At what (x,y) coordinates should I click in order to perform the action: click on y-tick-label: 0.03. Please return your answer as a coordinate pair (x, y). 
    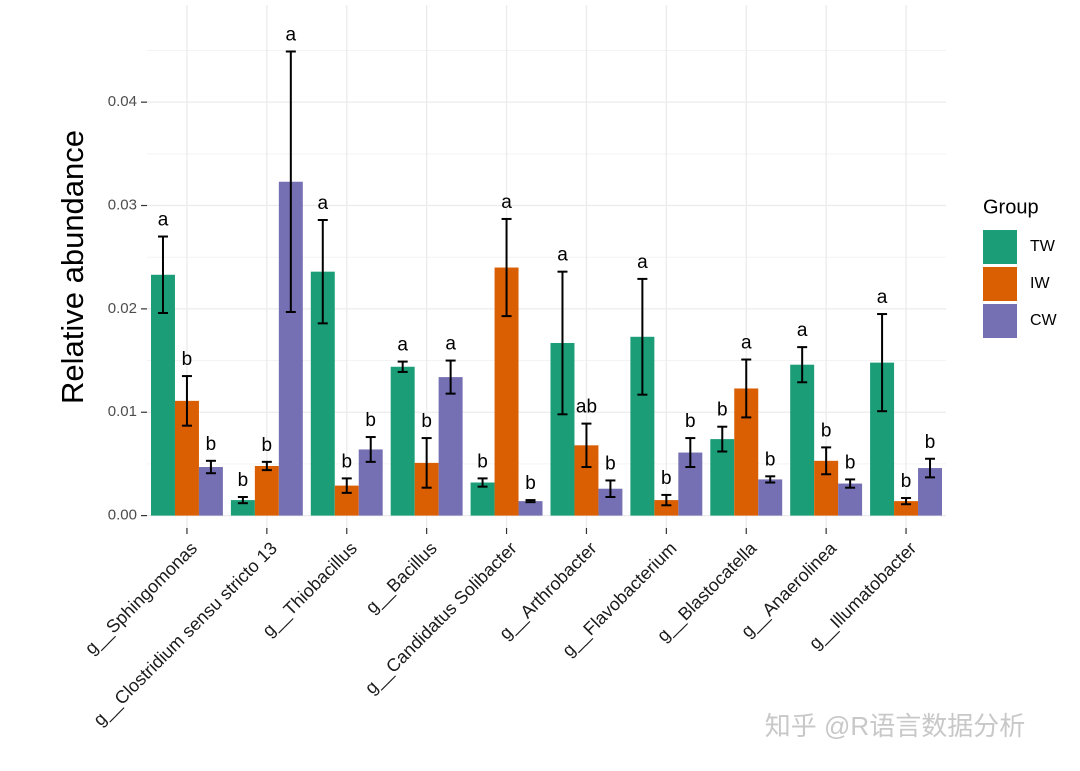
    Looking at the image, I should click on (122, 204).